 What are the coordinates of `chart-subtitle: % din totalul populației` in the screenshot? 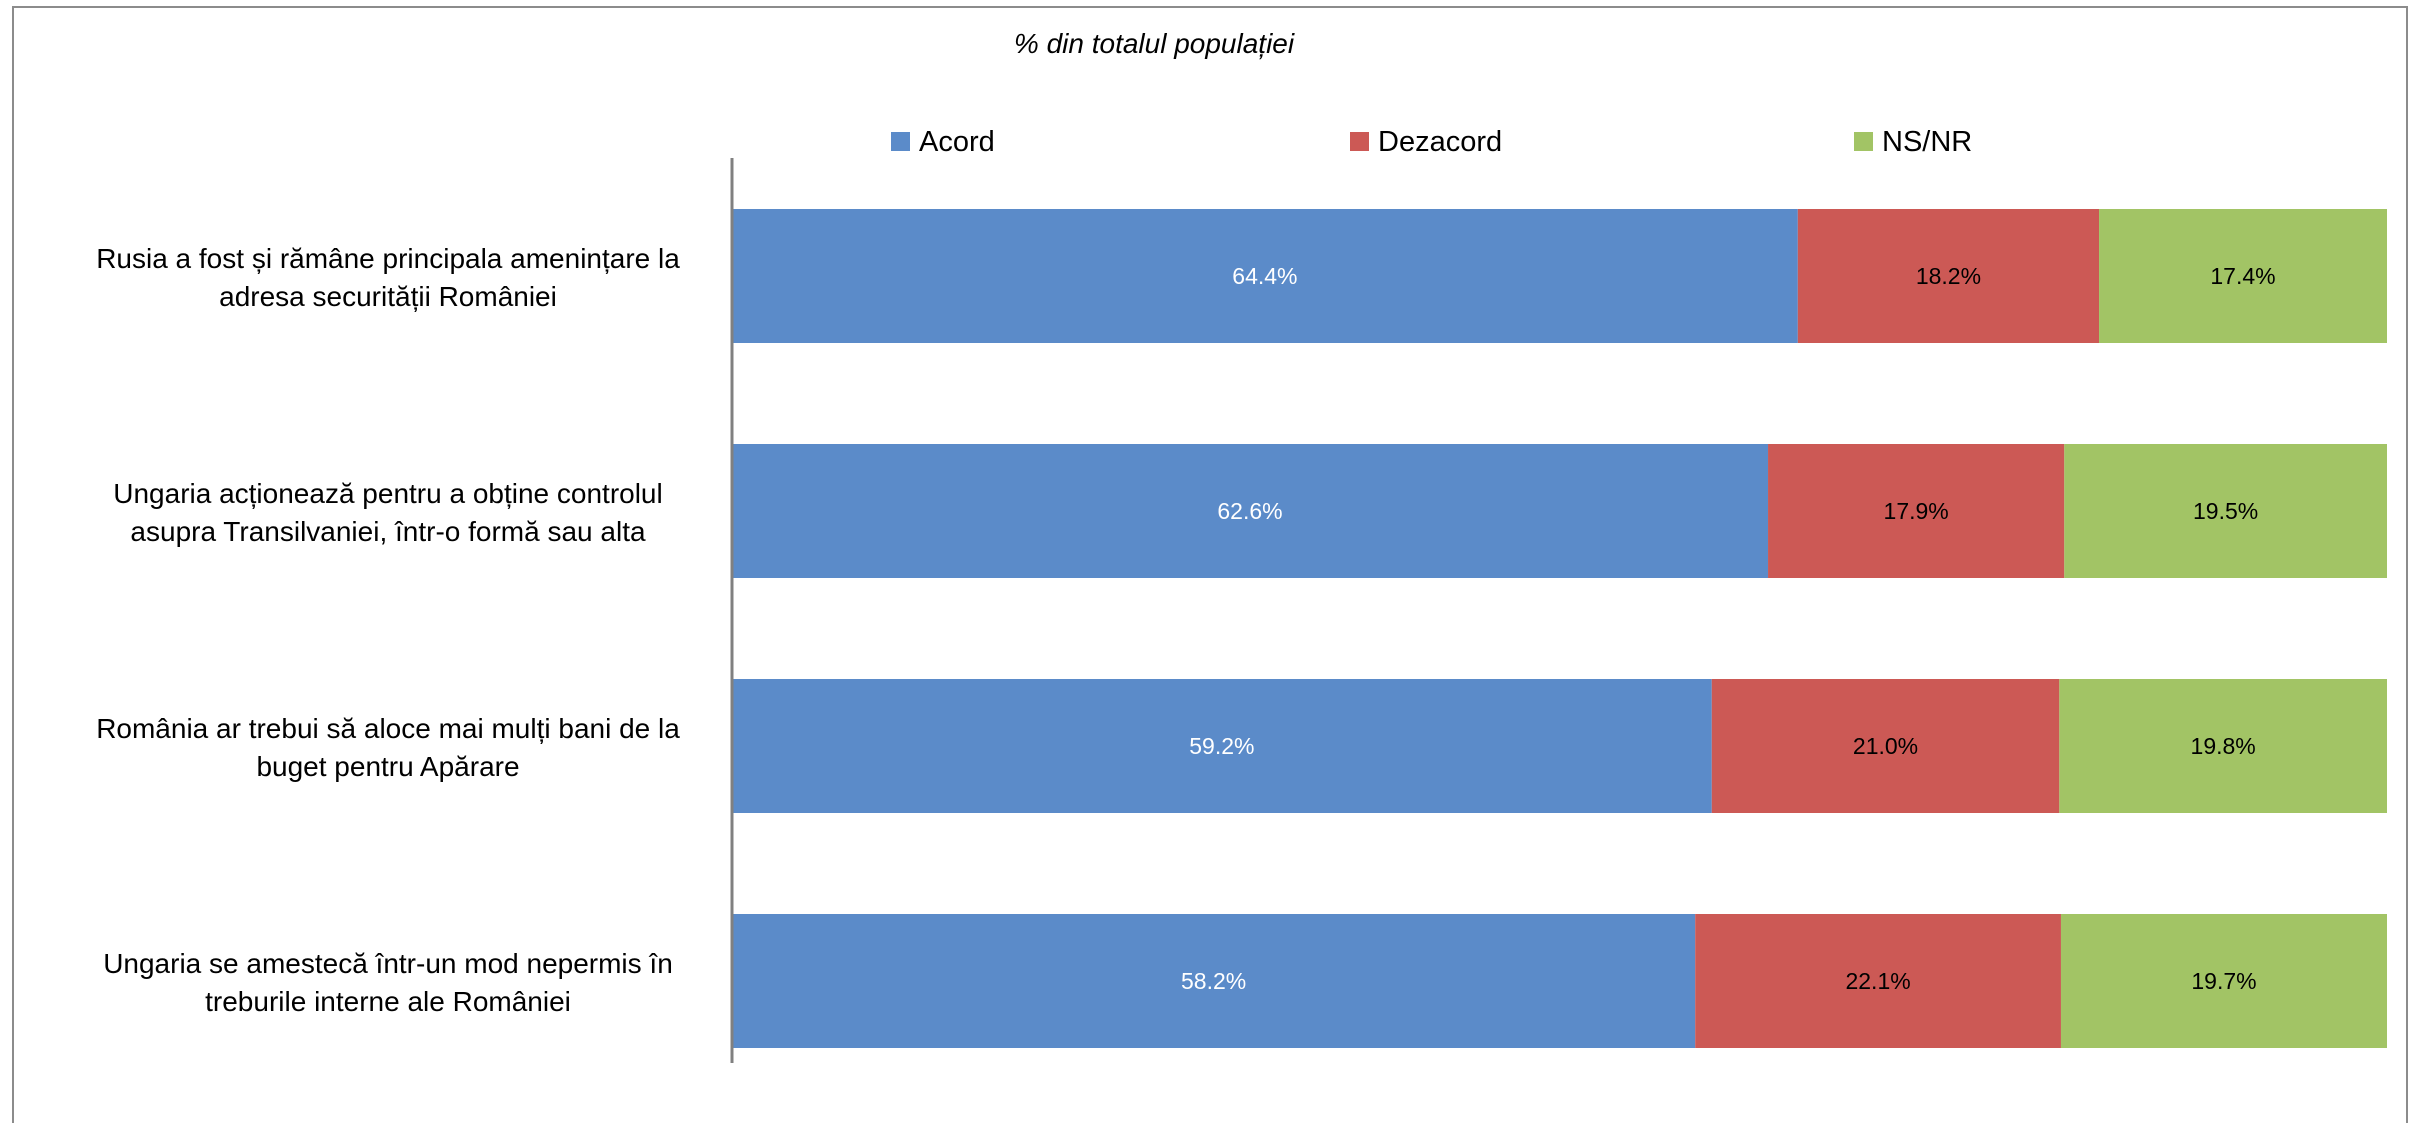 It's located at (1154, 43).